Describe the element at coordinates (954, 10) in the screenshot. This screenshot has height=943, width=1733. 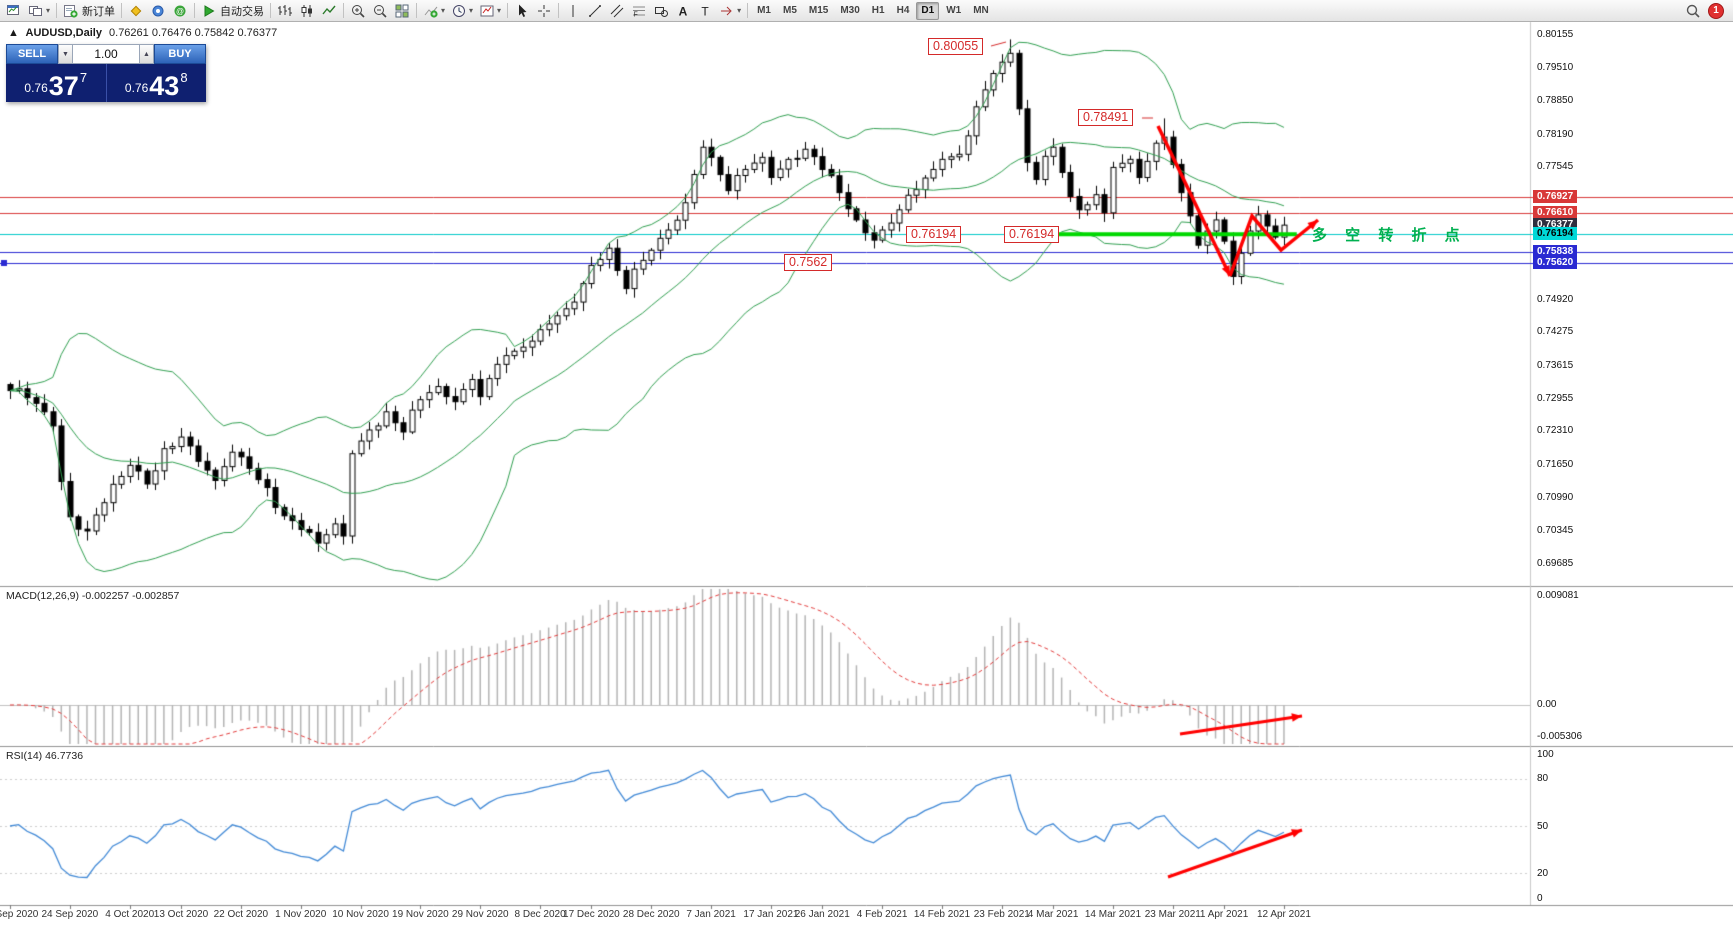
I see `timeframe-w1: W1` at that location.